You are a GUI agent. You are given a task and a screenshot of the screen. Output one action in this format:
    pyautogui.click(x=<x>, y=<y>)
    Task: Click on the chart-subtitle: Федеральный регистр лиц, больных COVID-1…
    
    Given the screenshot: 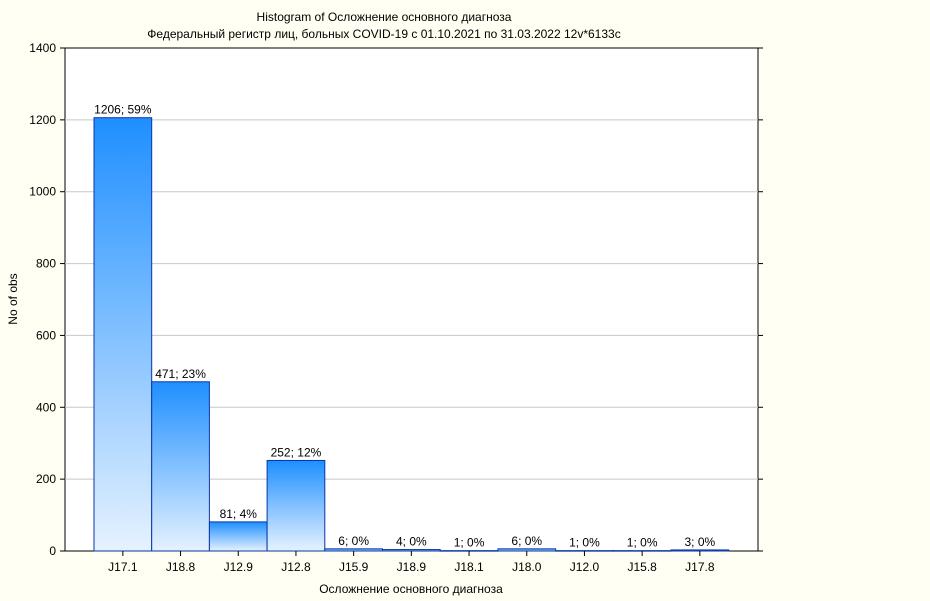 What is the action you would take?
    pyautogui.click(x=383, y=34)
    